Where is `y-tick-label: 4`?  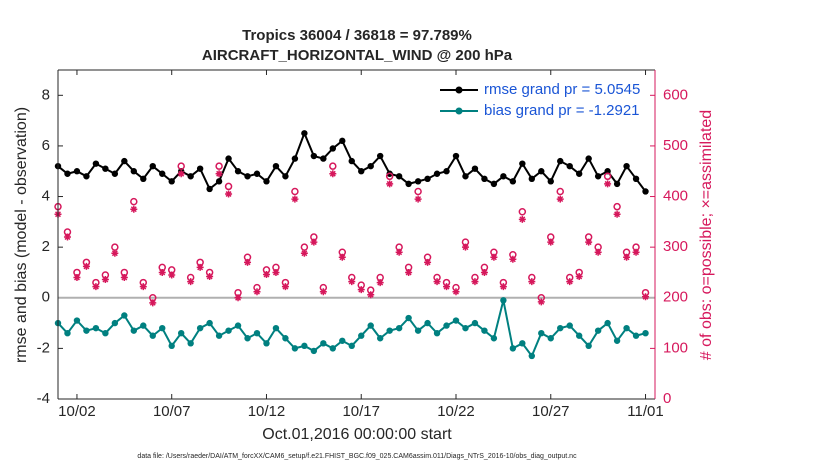 y-tick-label: 4 is located at coordinates (46, 196).